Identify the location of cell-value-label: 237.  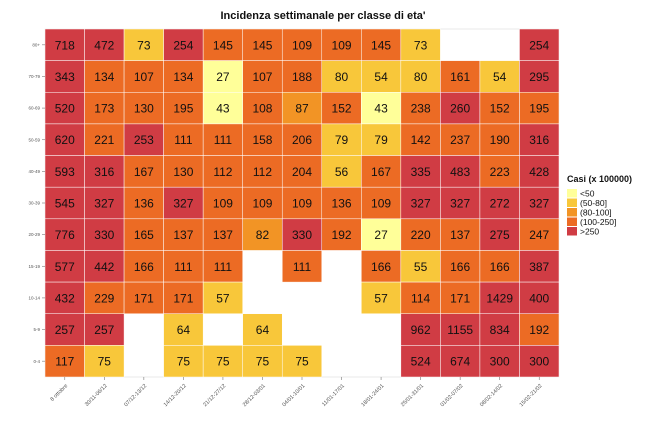
(460, 140).